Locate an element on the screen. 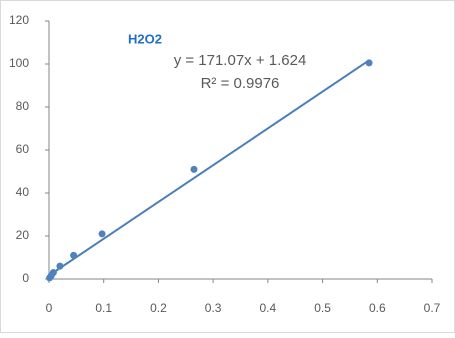 The image size is (455, 338). x-tick-label: 0.5 is located at coordinates (322, 308).